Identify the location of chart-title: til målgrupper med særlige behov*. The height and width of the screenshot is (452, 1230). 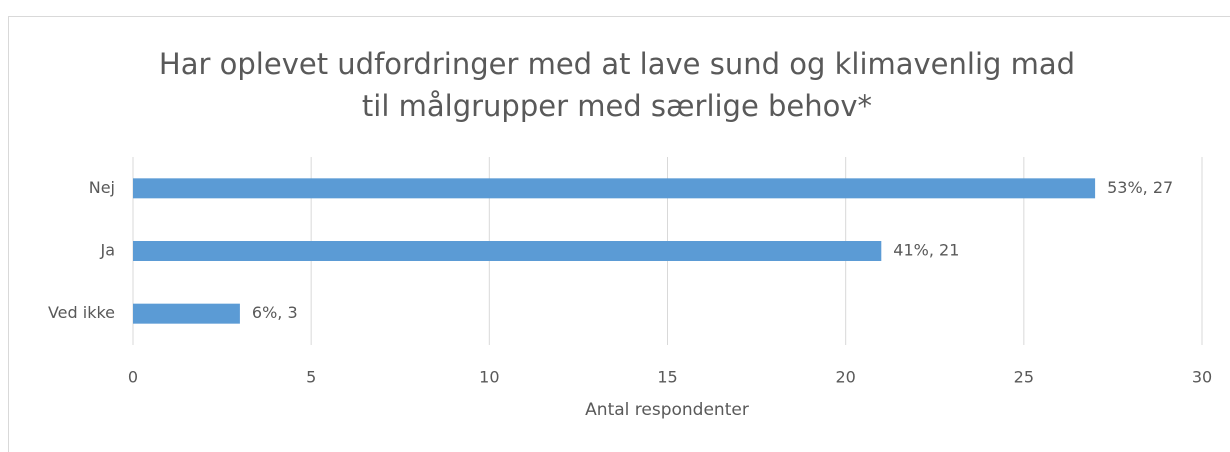
(617, 106).